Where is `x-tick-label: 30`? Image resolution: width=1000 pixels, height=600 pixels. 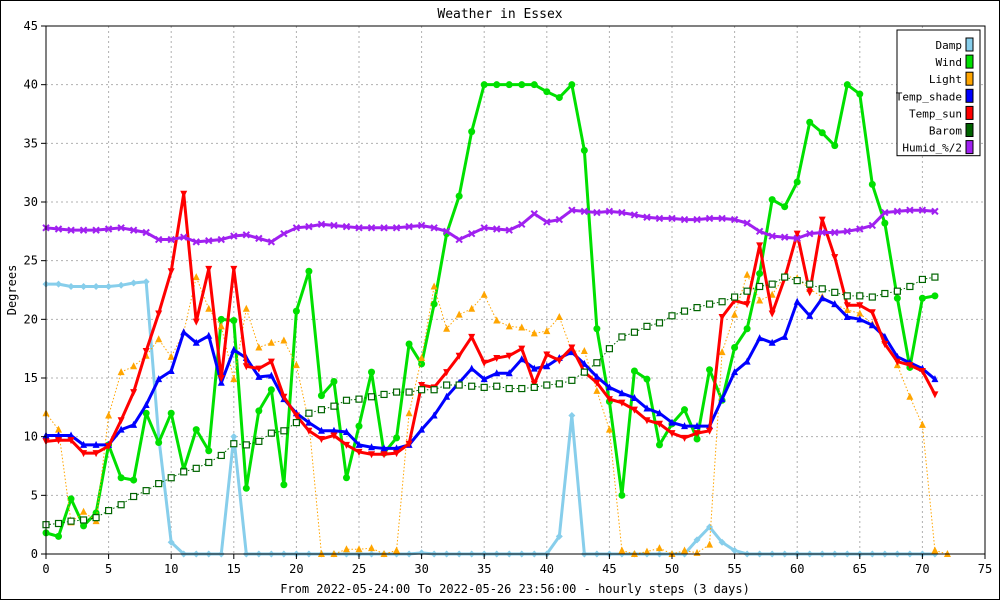 x-tick-label: 30 is located at coordinates (421, 569).